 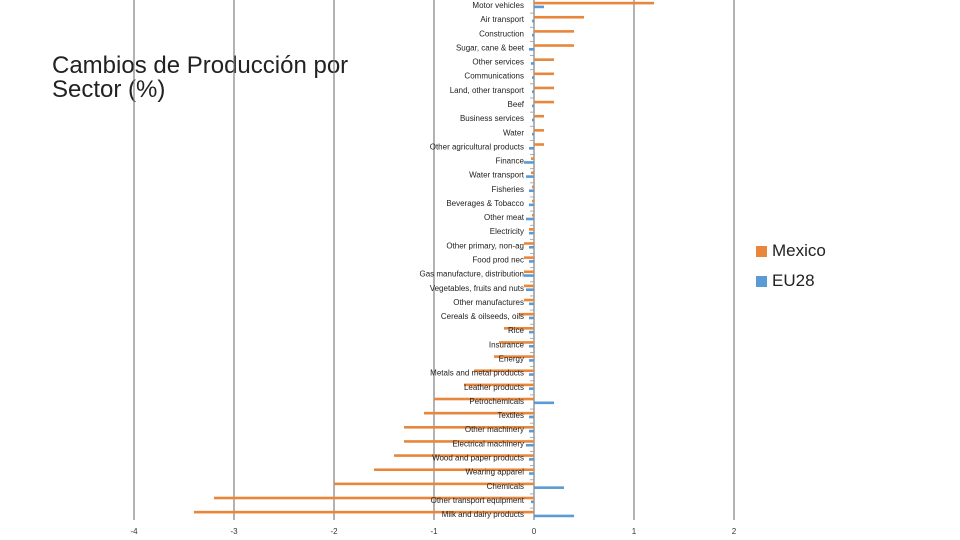 I want to click on category-label: Chemicals, so click(x=505, y=486).